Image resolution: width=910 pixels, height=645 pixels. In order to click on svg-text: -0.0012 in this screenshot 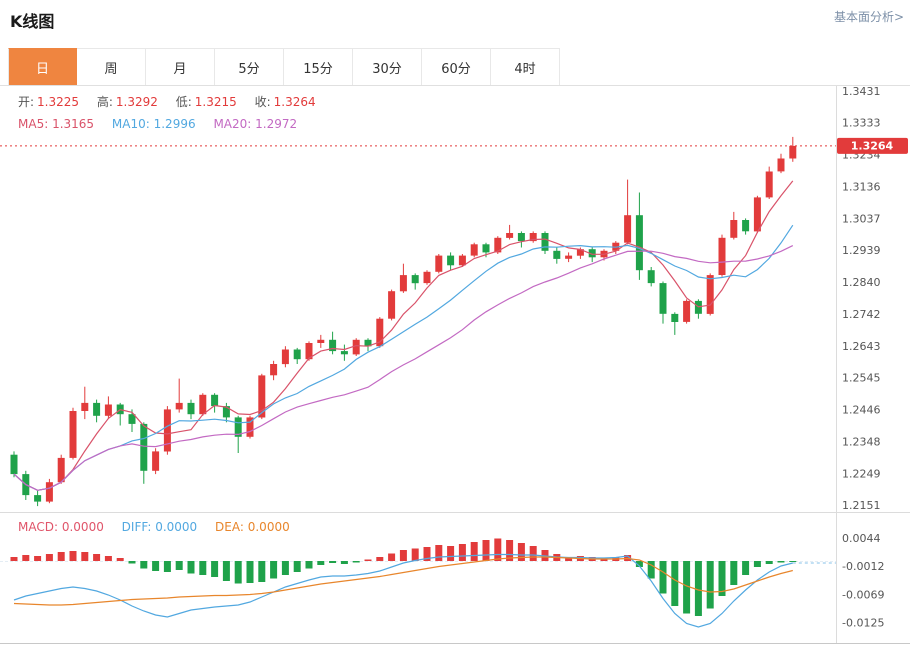, I will do `click(863, 566)`.